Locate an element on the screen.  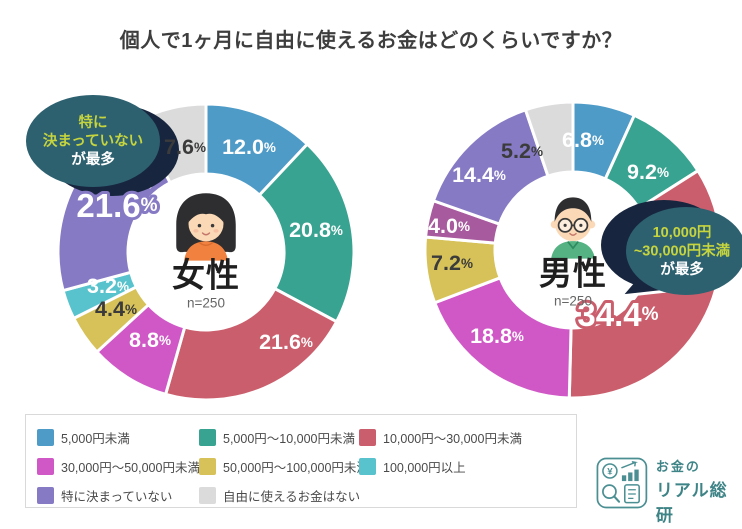
slice-percent-label: 9.2% is located at coordinates (648, 172).